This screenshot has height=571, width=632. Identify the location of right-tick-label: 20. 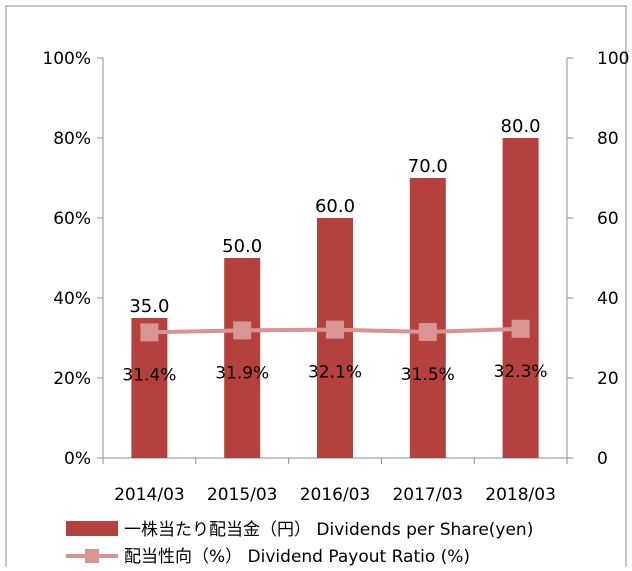
(608, 379).